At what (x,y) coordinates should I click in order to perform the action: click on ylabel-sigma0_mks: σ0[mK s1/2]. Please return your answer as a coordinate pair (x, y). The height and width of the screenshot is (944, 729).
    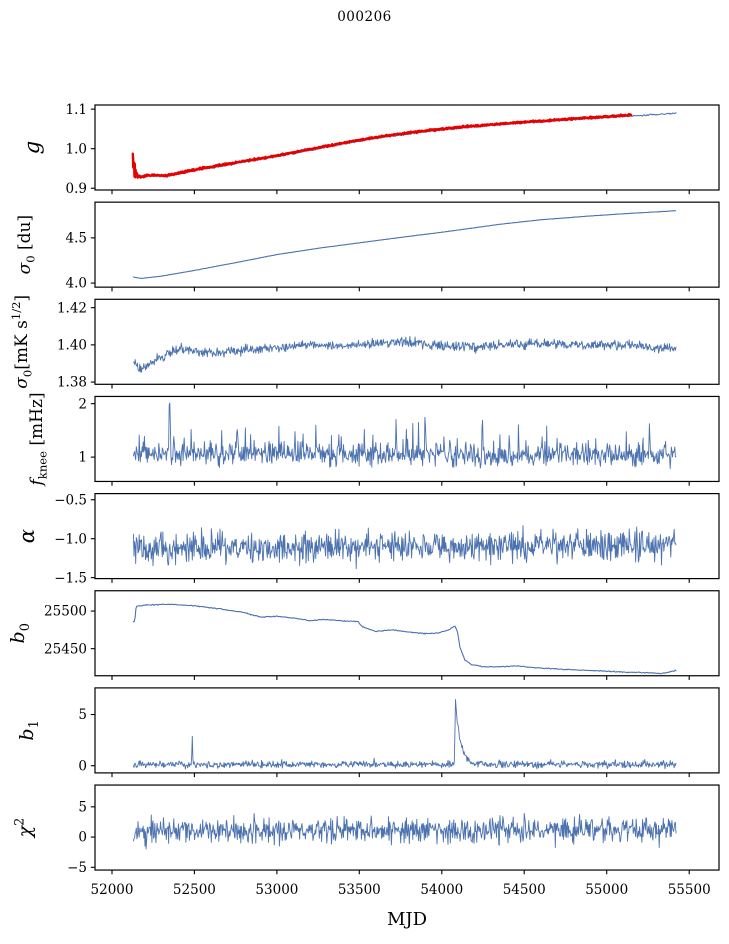
    Looking at the image, I should click on (21, 342).